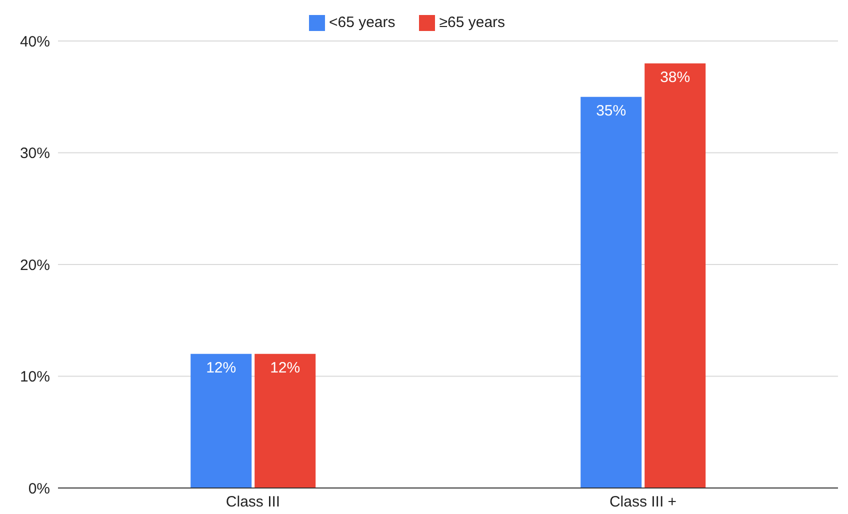 This screenshot has height=514, width=848. I want to click on x-tick-label: Class III +, so click(643, 502).